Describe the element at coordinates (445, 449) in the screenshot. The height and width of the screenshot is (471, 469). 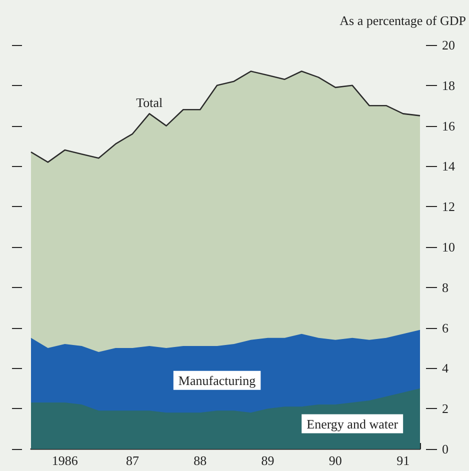
I see `y-tick-label: 0` at that location.